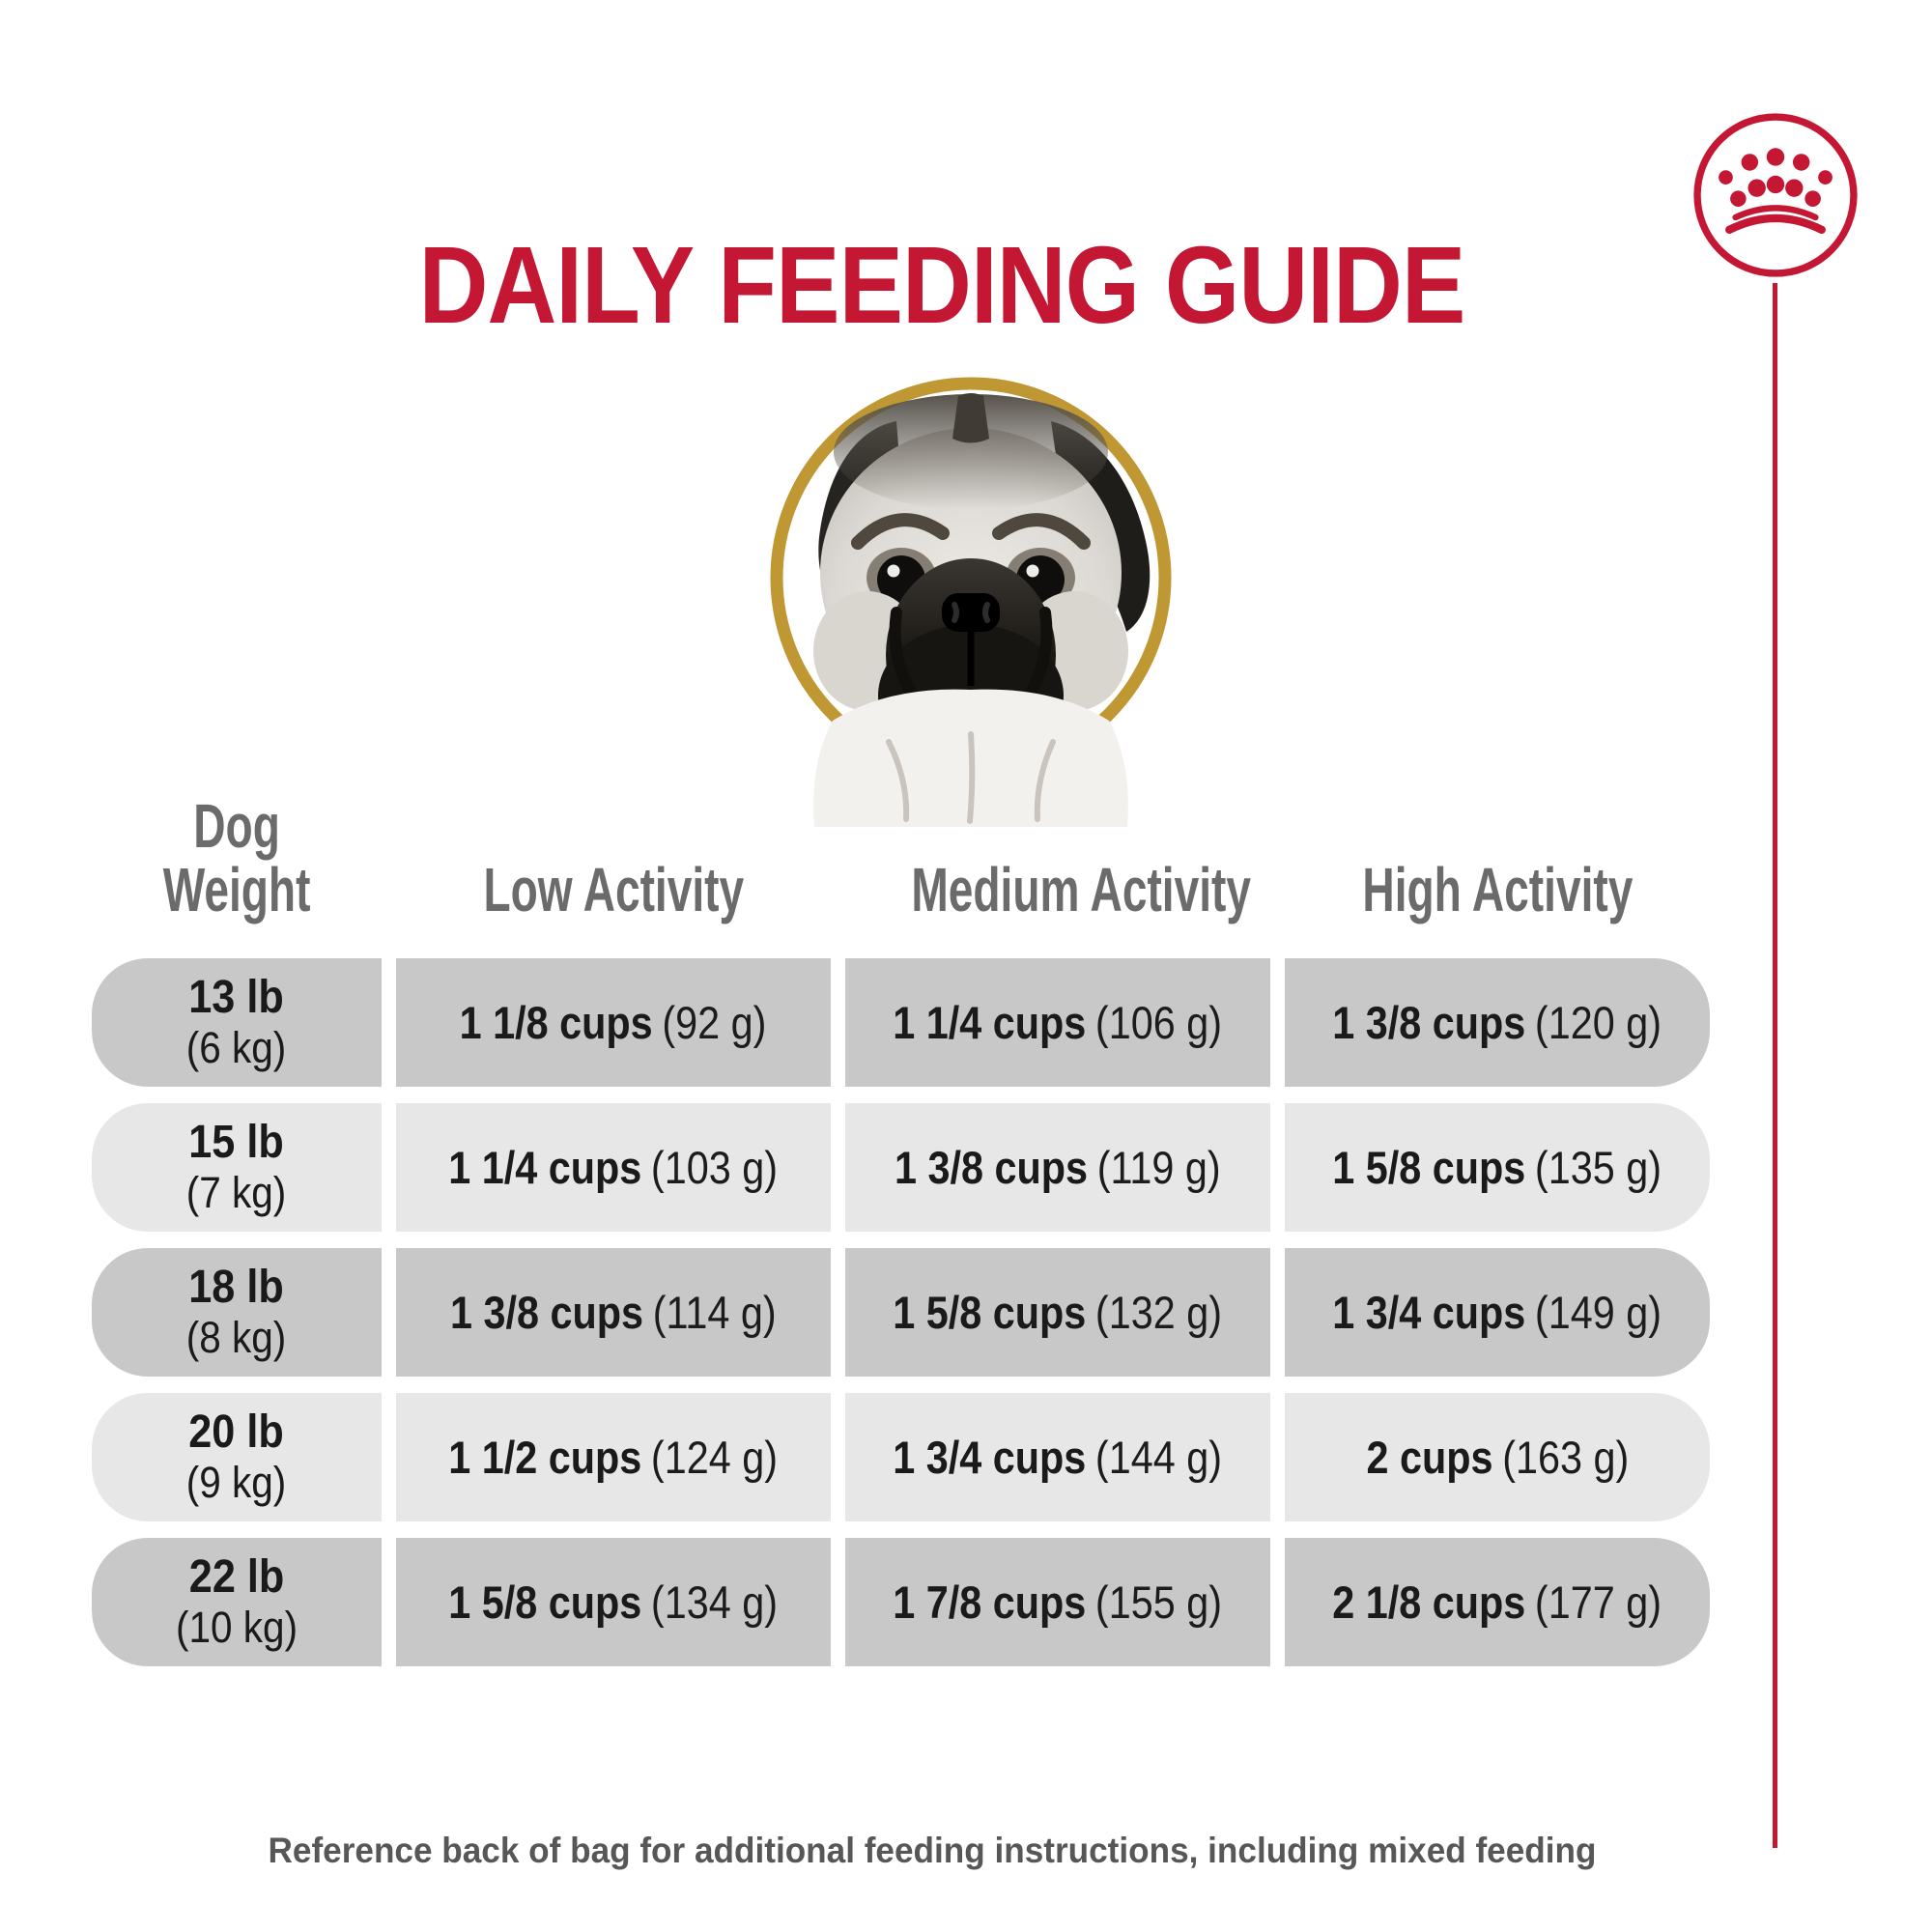 The width and height of the screenshot is (1932, 1932). What do you see at coordinates (942, 284) in the screenshot?
I see `page-title: DAILY FEEDING GUIDE` at bounding box center [942, 284].